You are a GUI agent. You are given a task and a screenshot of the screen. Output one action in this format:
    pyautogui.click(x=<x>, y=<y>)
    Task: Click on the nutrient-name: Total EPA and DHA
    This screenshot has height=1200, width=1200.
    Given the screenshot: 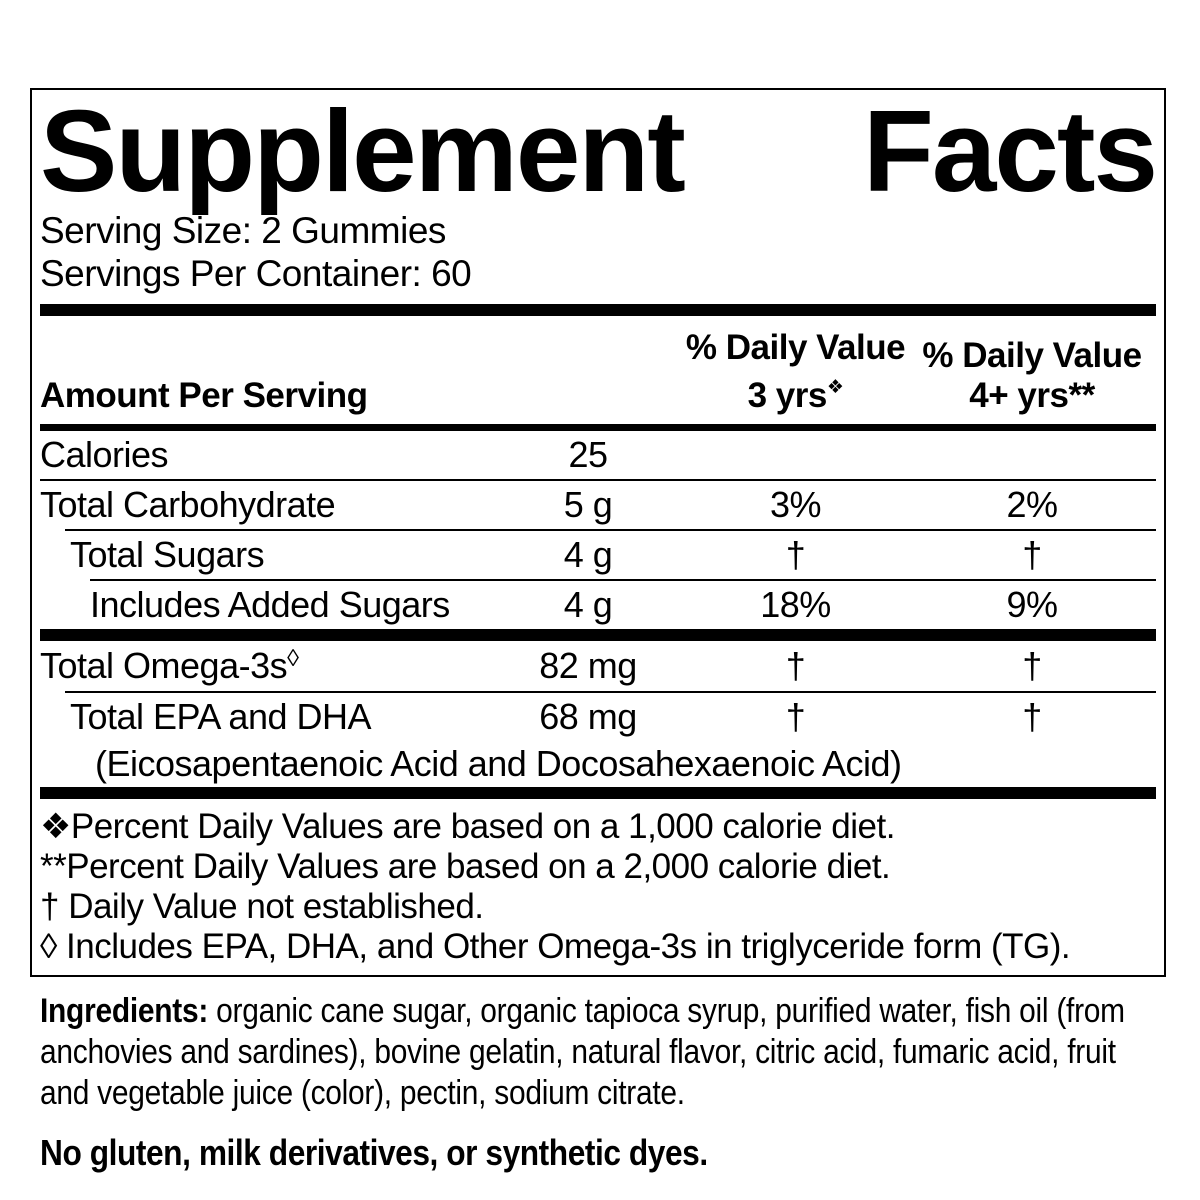 What is the action you would take?
    pyautogui.click(x=221, y=716)
    